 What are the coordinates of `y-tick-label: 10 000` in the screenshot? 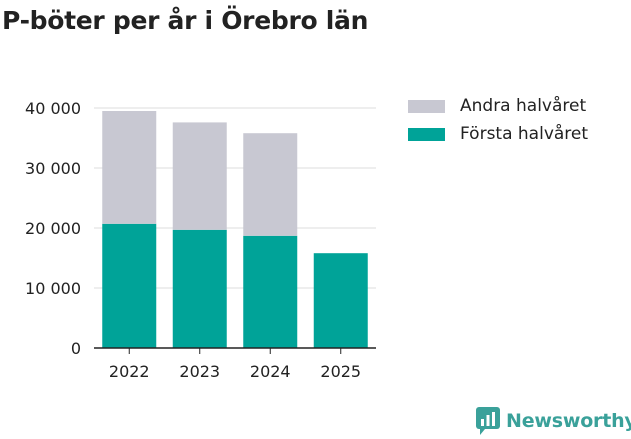 It's located at (53, 288).